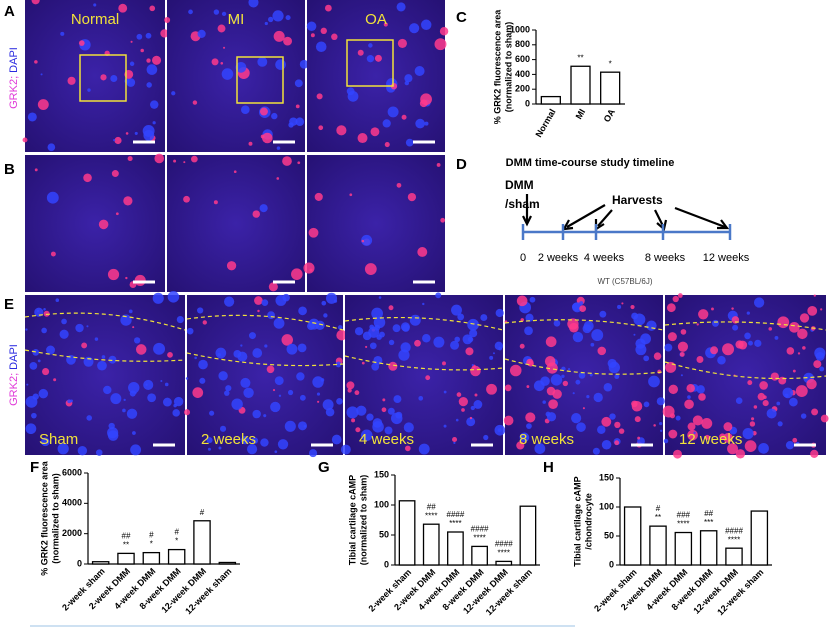 The width and height of the screenshot is (831, 629). Describe the element at coordinates (637, 200) in the screenshot. I see `timeline-harvests: Harvests` at that location.